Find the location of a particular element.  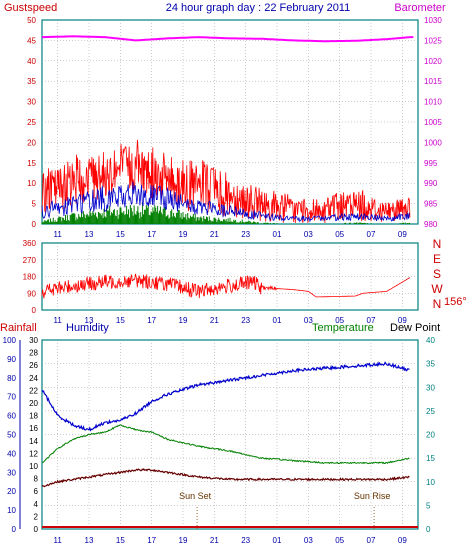

dew-point-label: Dew Point is located at coordinates (415, 328).